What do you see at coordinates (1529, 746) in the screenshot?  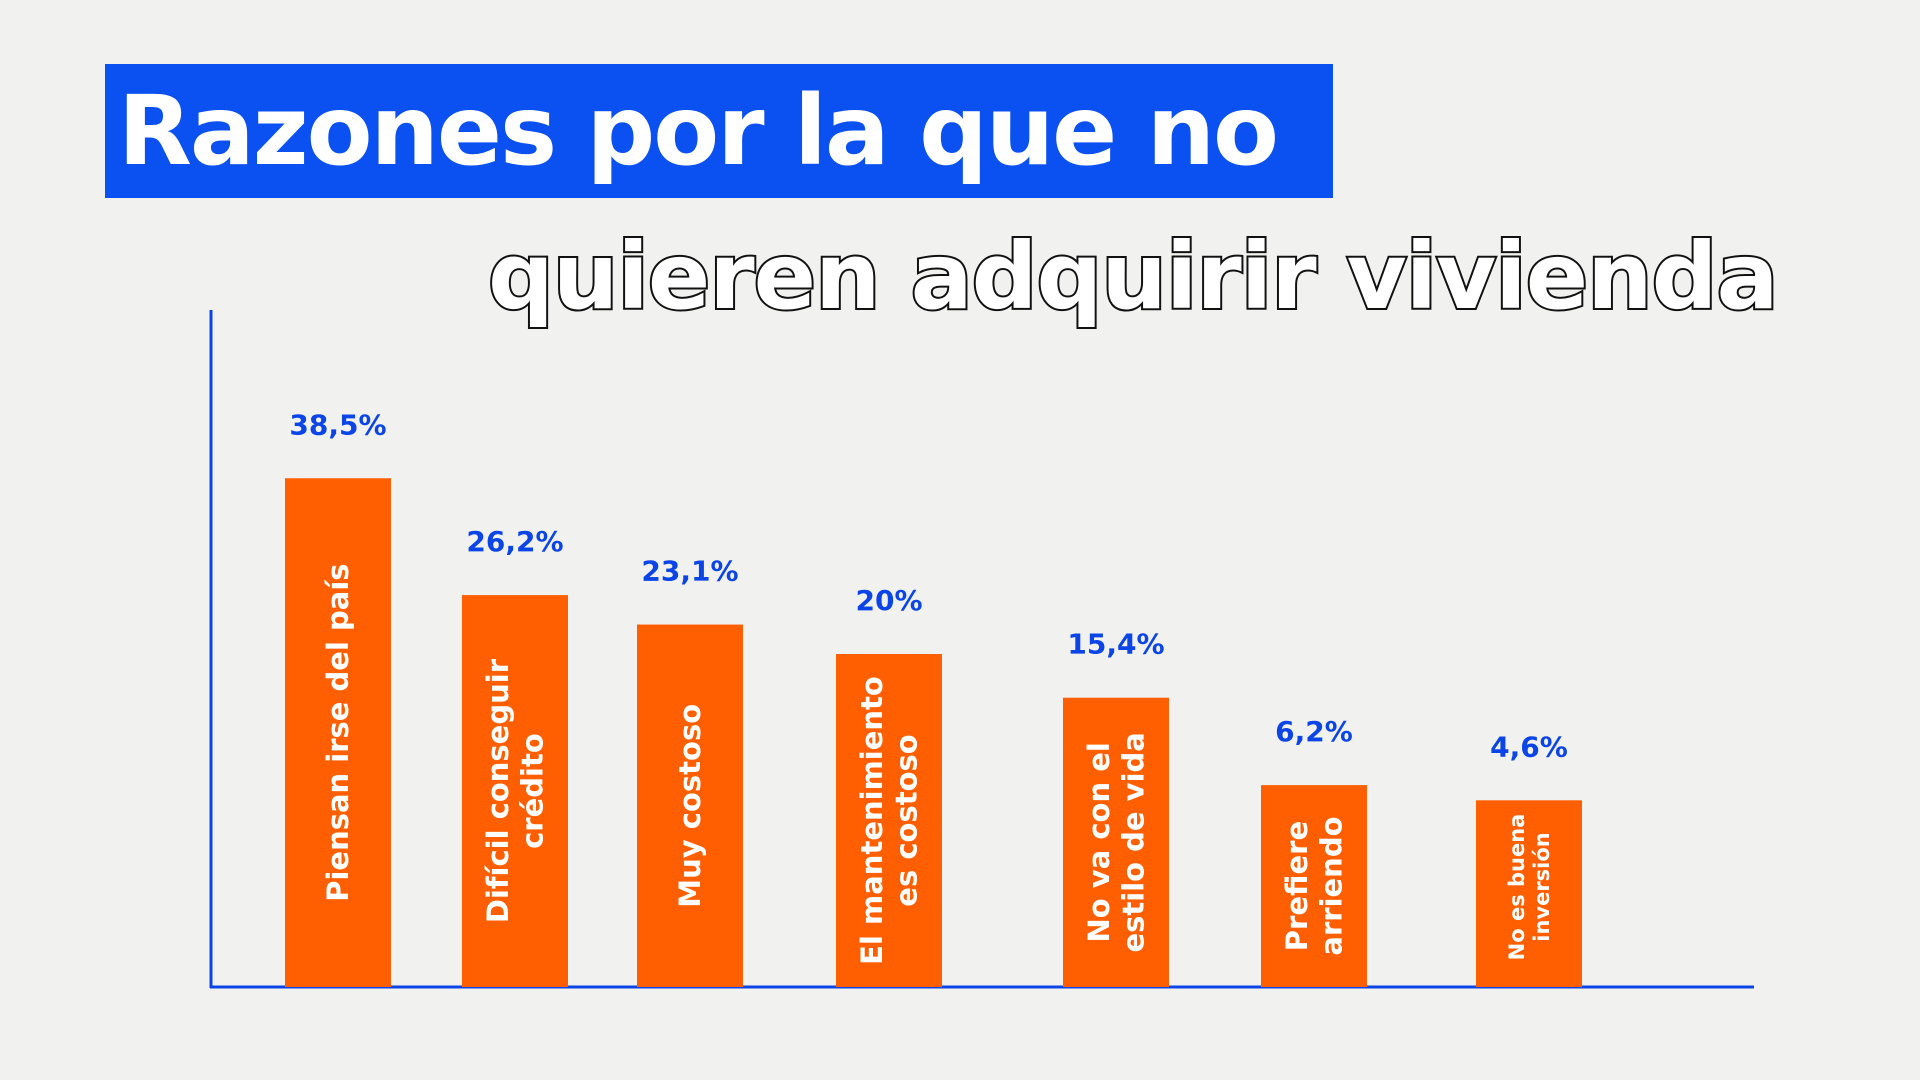 I see `data-label: 4,6%` at bounding box center [1529, 746].